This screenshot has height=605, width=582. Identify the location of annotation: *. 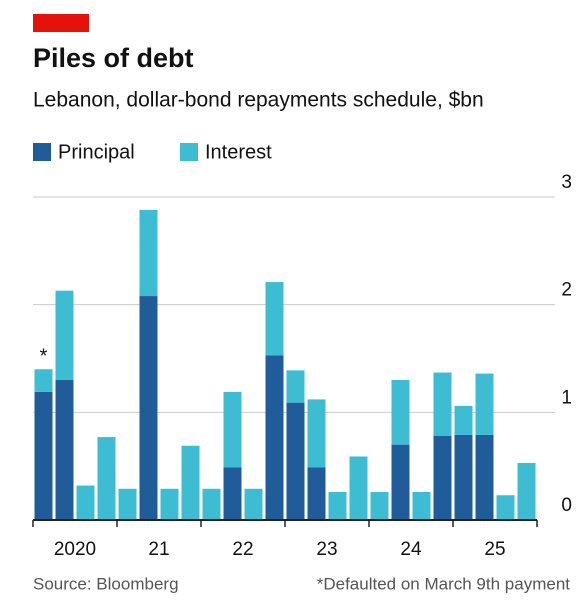
(44, 357).